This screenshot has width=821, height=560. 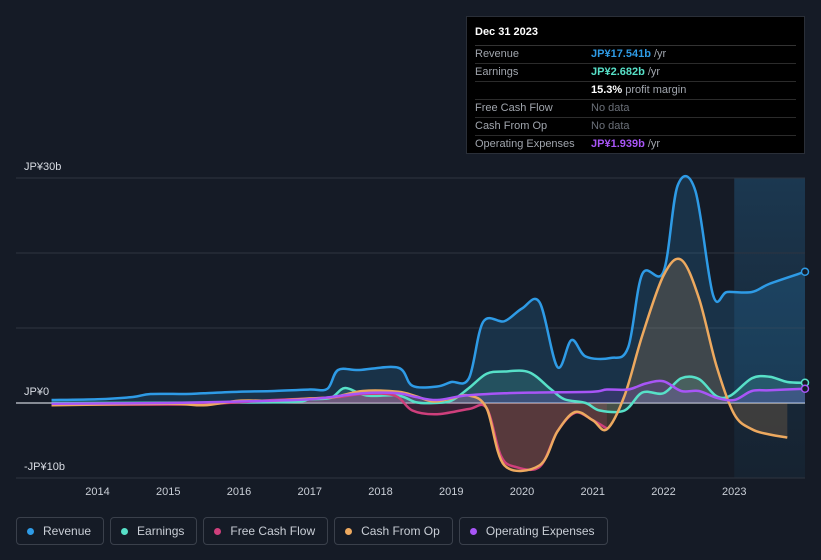 What do you see at coordinates (273, 531) in the screenshot?
I see `legend-label: Free Cash Flow` at bounding box center [273, 531].